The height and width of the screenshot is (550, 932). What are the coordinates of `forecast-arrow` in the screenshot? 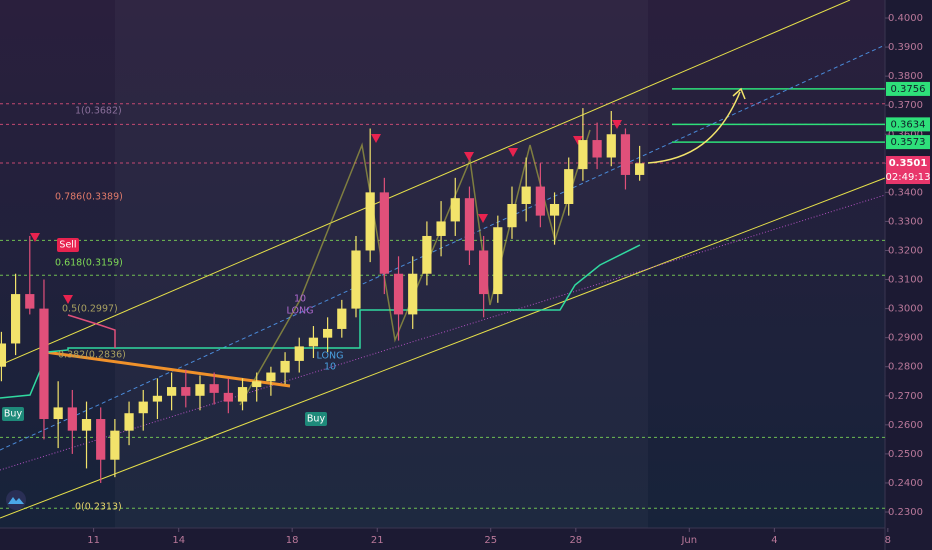 It's located at (694, 127).